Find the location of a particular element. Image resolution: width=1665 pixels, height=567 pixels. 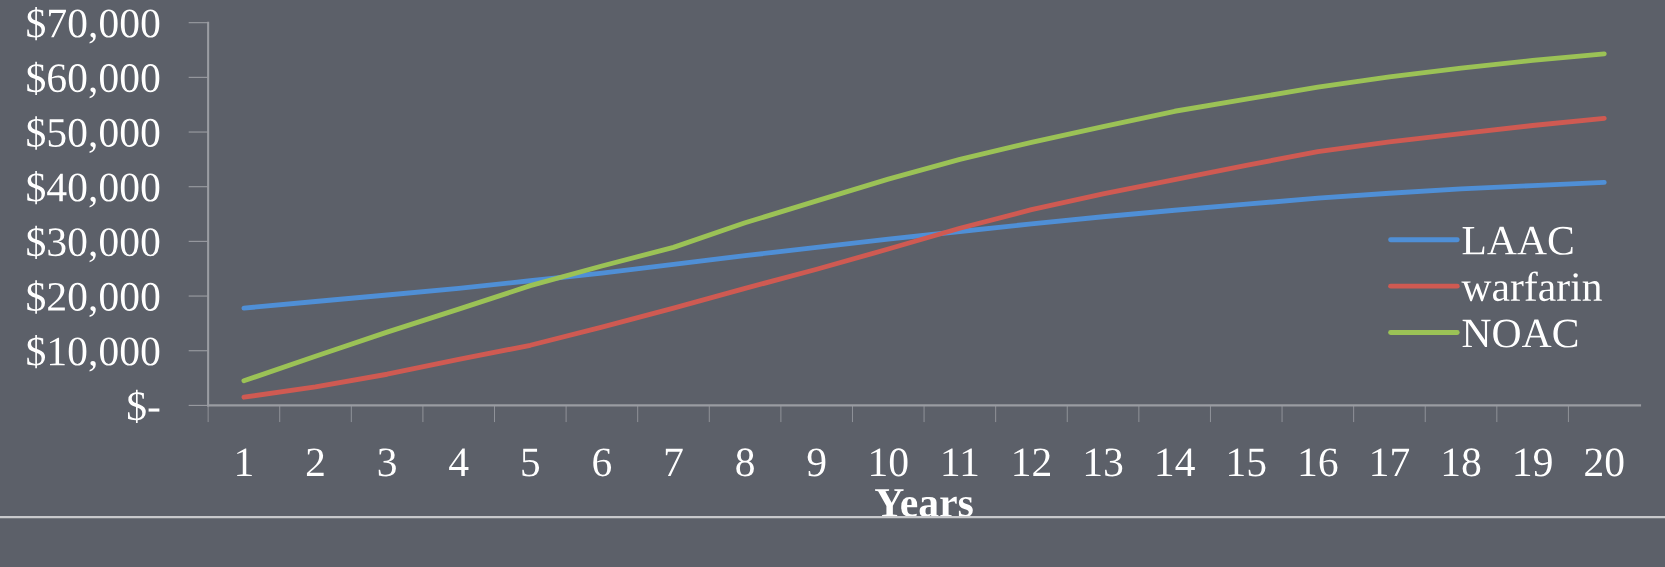

x-tick-label: 3 is located at coordinates (387, 462).